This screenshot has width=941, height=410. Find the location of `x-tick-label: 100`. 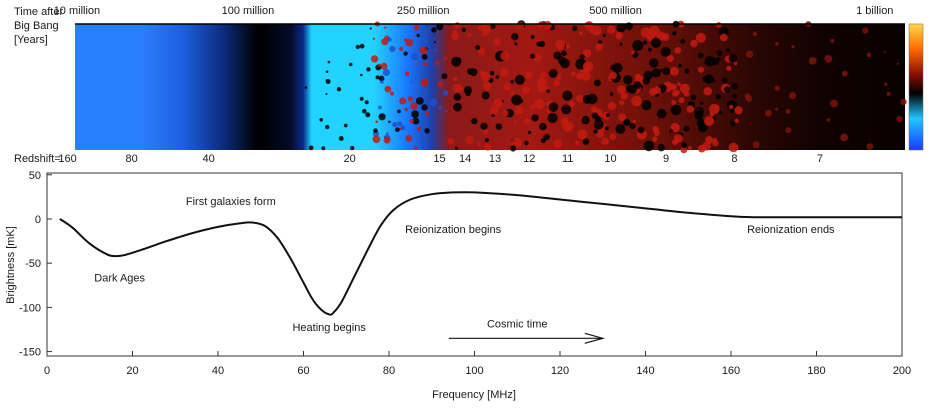

x-tick-label: 100 is located at coordinates (474, 371).